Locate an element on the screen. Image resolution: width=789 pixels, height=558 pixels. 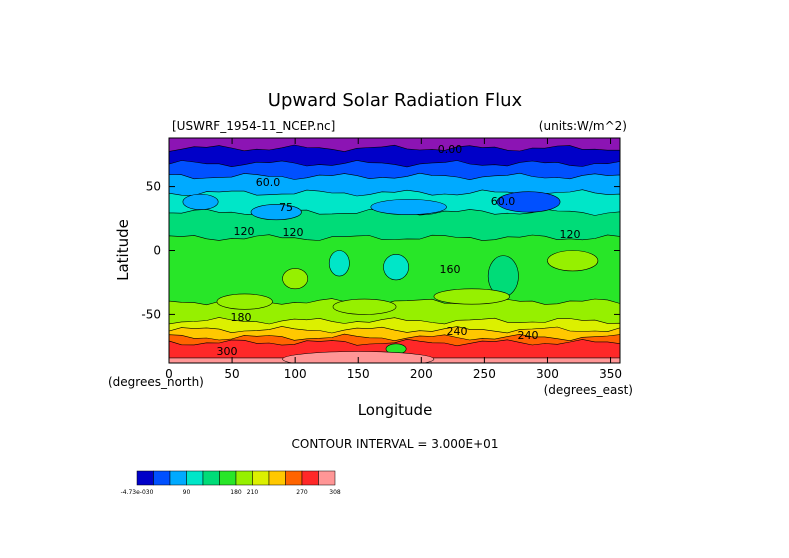
colorbar-tick-label: 270 is located at coordinates (302, 492).